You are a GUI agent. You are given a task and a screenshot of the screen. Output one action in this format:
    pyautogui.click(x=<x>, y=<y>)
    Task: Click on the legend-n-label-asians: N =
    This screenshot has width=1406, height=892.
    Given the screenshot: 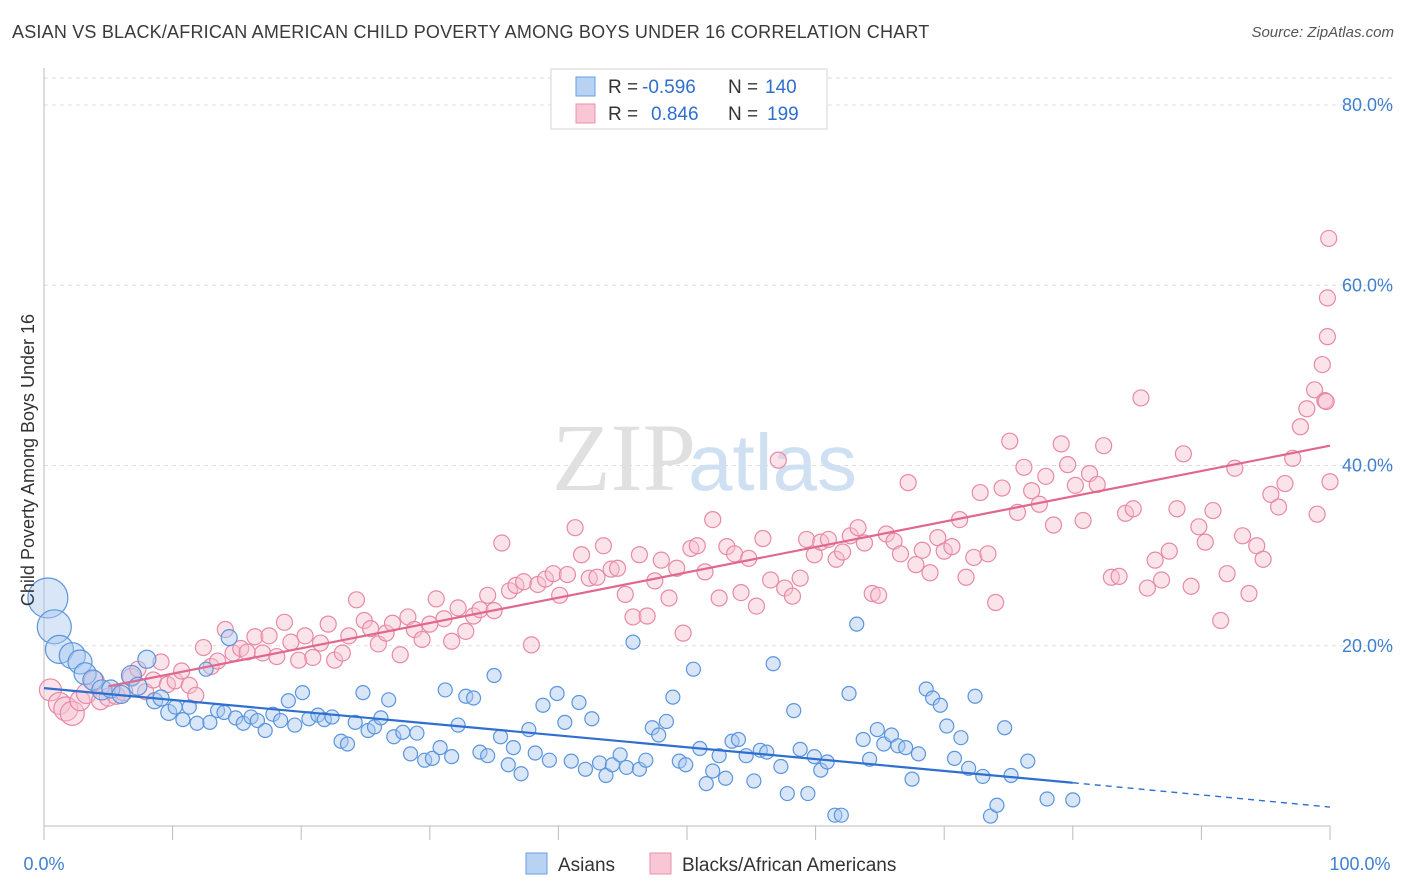 What is the action you would take?
    pyautogui.click(x=743, y=87)
    